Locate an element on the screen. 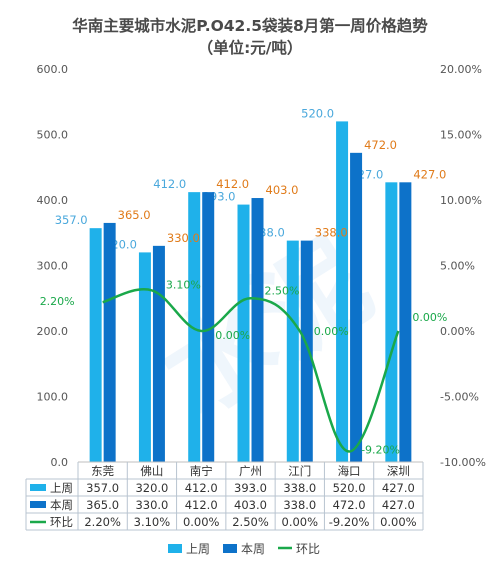 Image resolution: width=500 pixels, height=575 pixels. line-data-label: 2.50% is located at coordinates (282, 290).